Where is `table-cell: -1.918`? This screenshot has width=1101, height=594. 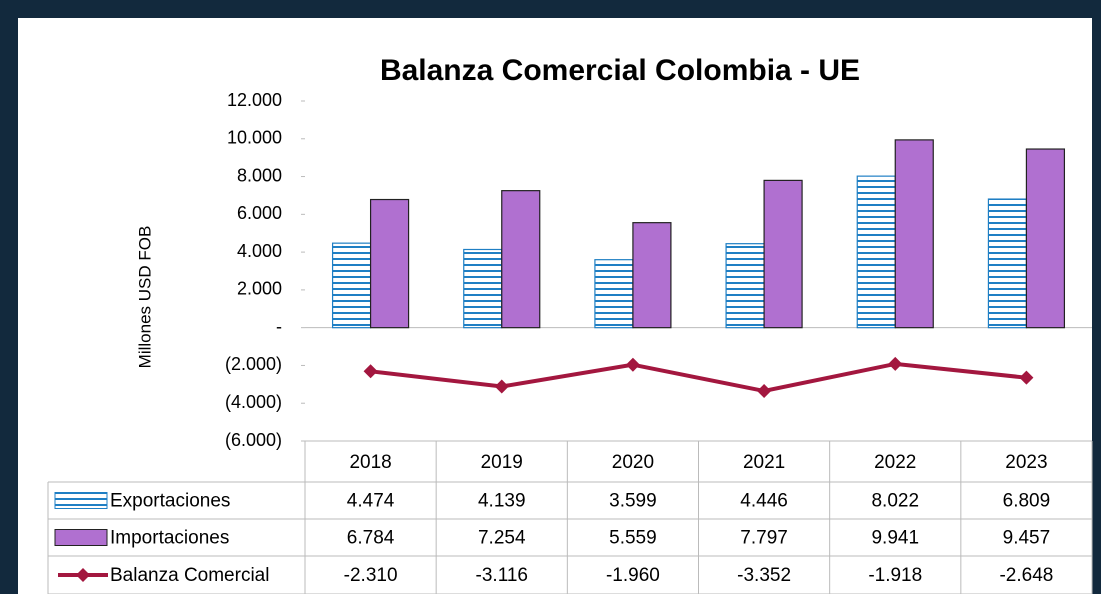
table-cell: -1.918 is located at coordinates (895, 575).